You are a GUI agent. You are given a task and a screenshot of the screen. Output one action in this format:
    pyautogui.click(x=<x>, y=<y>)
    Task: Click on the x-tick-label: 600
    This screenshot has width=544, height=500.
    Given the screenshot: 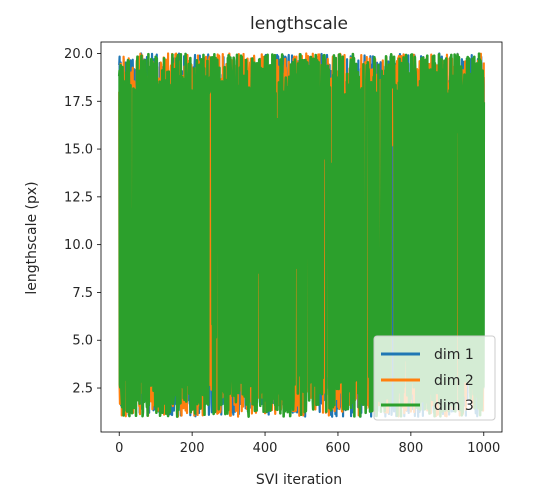 What is the action you would take?
    pyautogui.click(x=338, y=448)
    